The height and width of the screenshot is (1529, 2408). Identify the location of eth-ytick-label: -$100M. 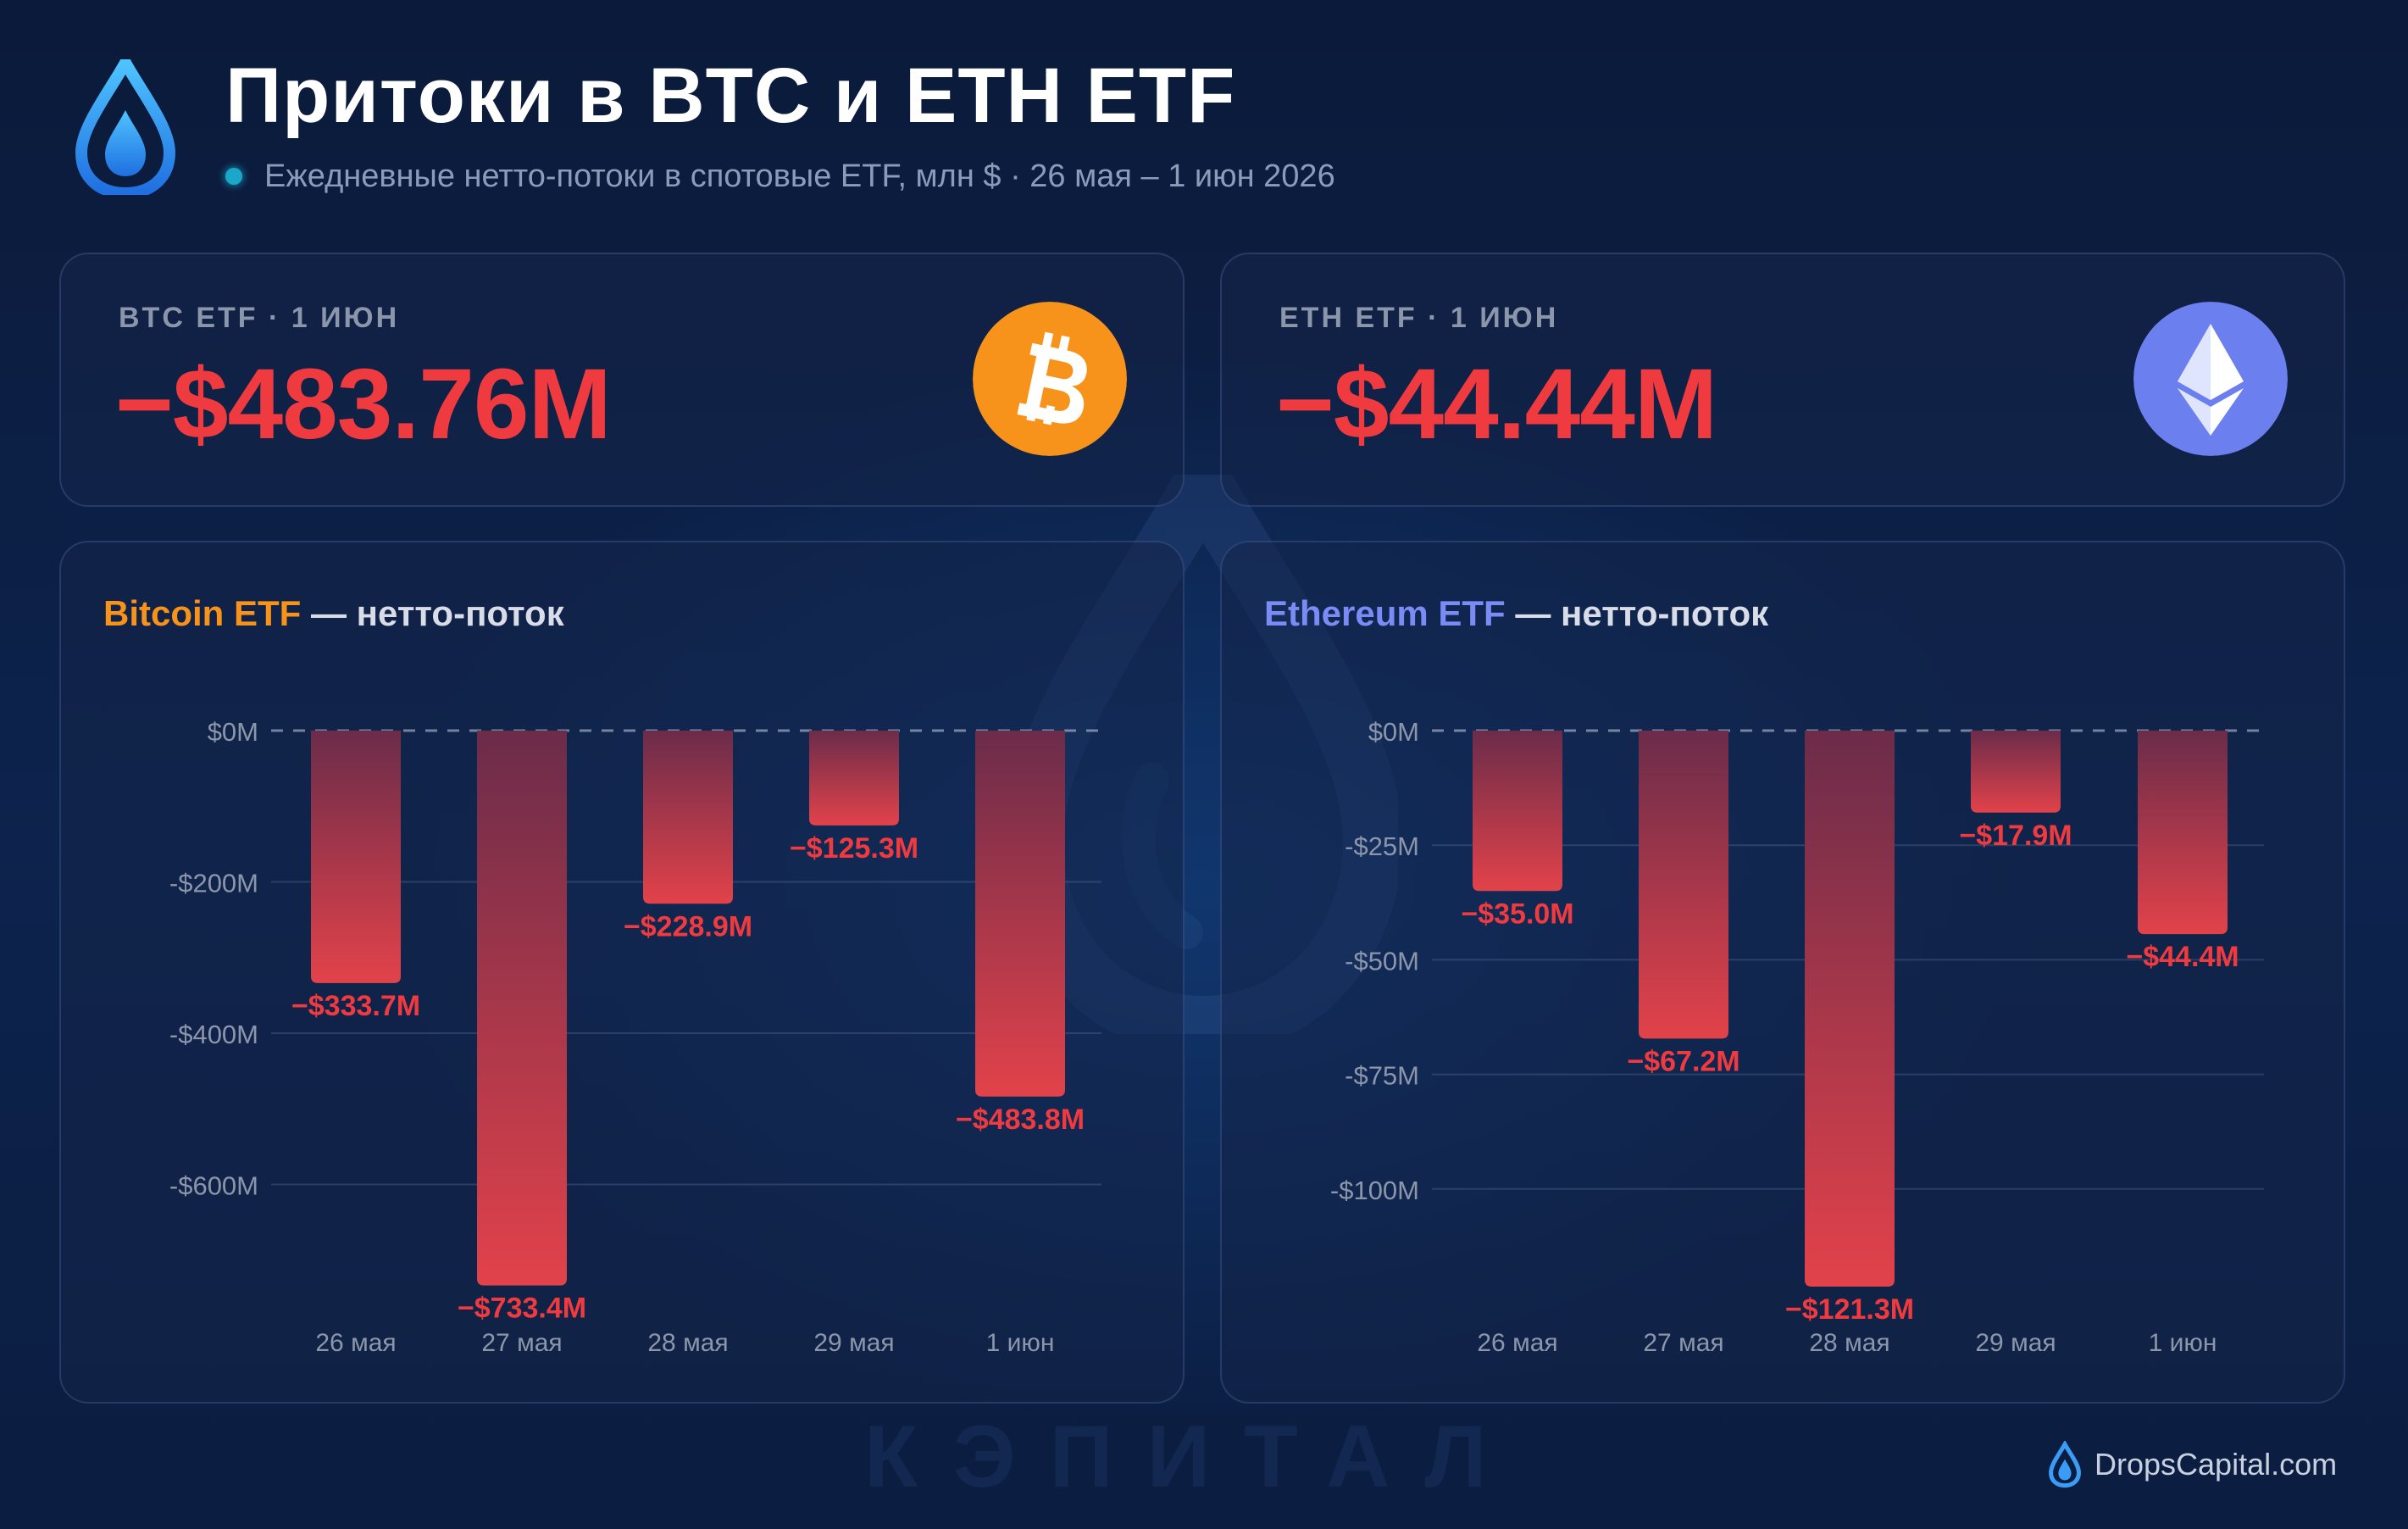
(1374, 1190).